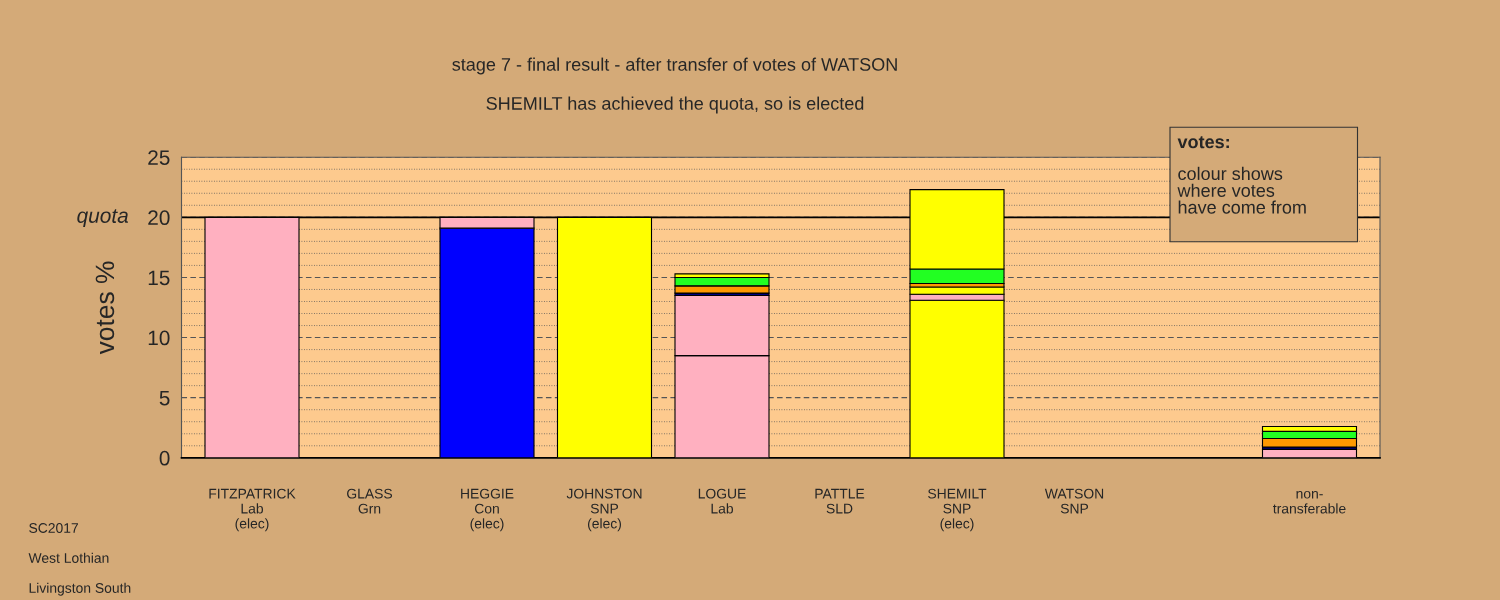  I want to click on chart-subtitle: SHEMILT has achieved the quota, so is elected, so click(675, 105).